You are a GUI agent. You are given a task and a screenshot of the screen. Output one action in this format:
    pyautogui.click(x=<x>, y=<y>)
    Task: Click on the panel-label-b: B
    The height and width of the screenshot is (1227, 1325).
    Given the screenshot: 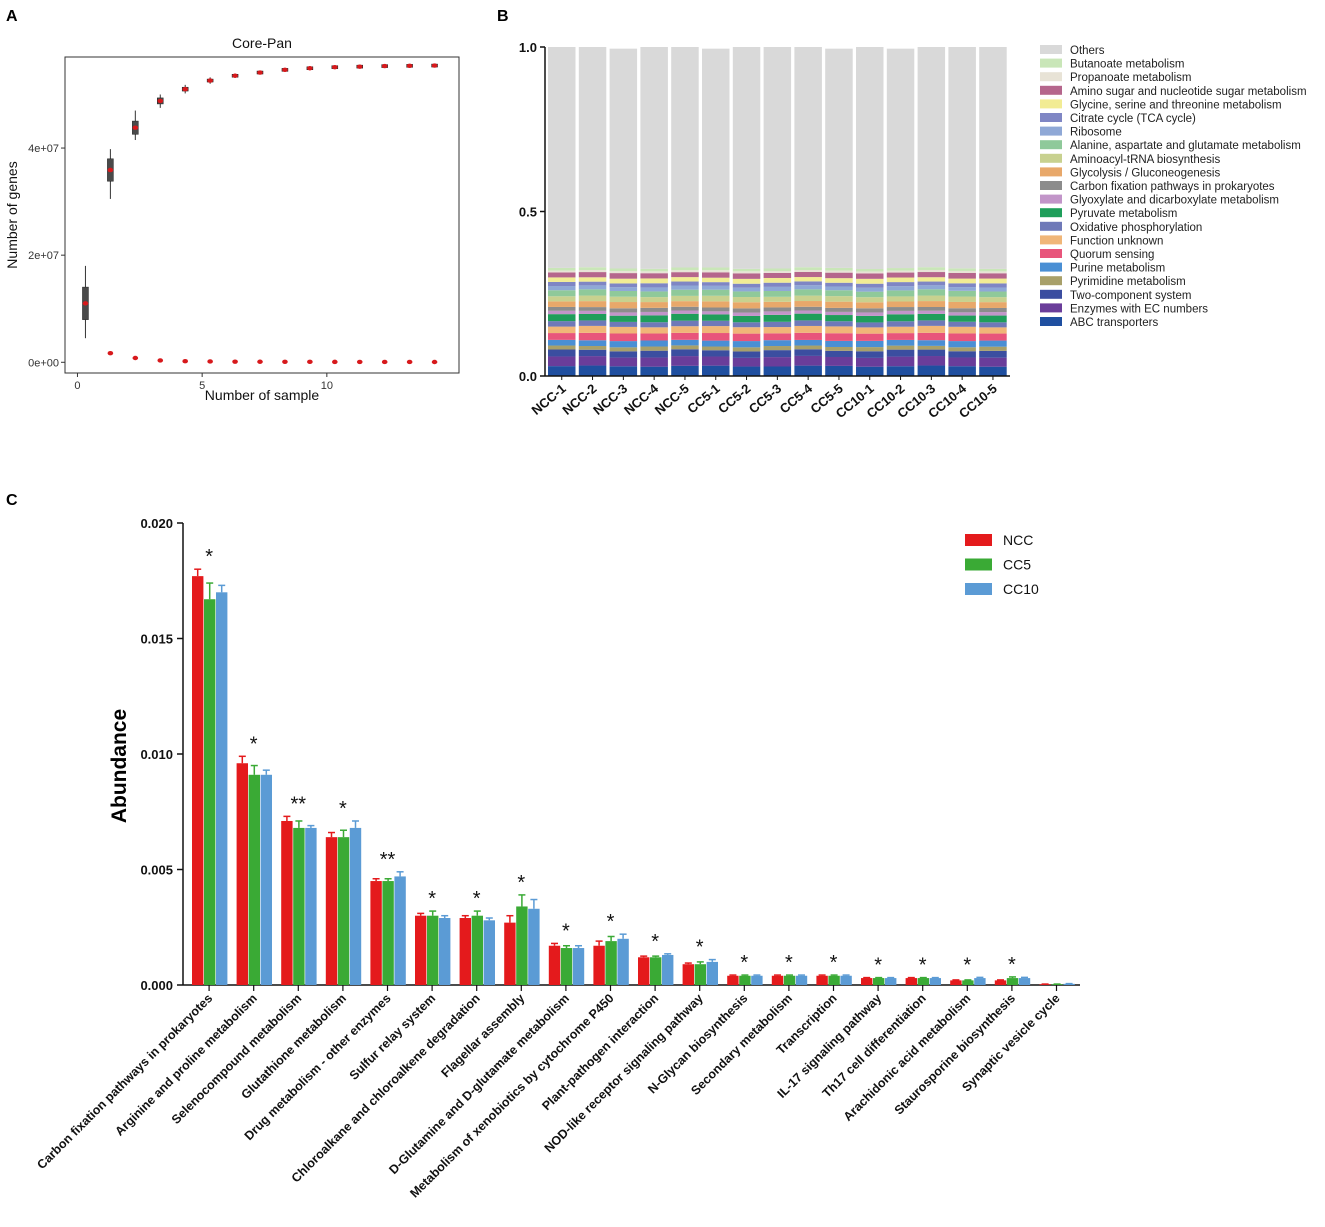 What is the action you would take?
    pyautogui.click(x=503, y=16)
    